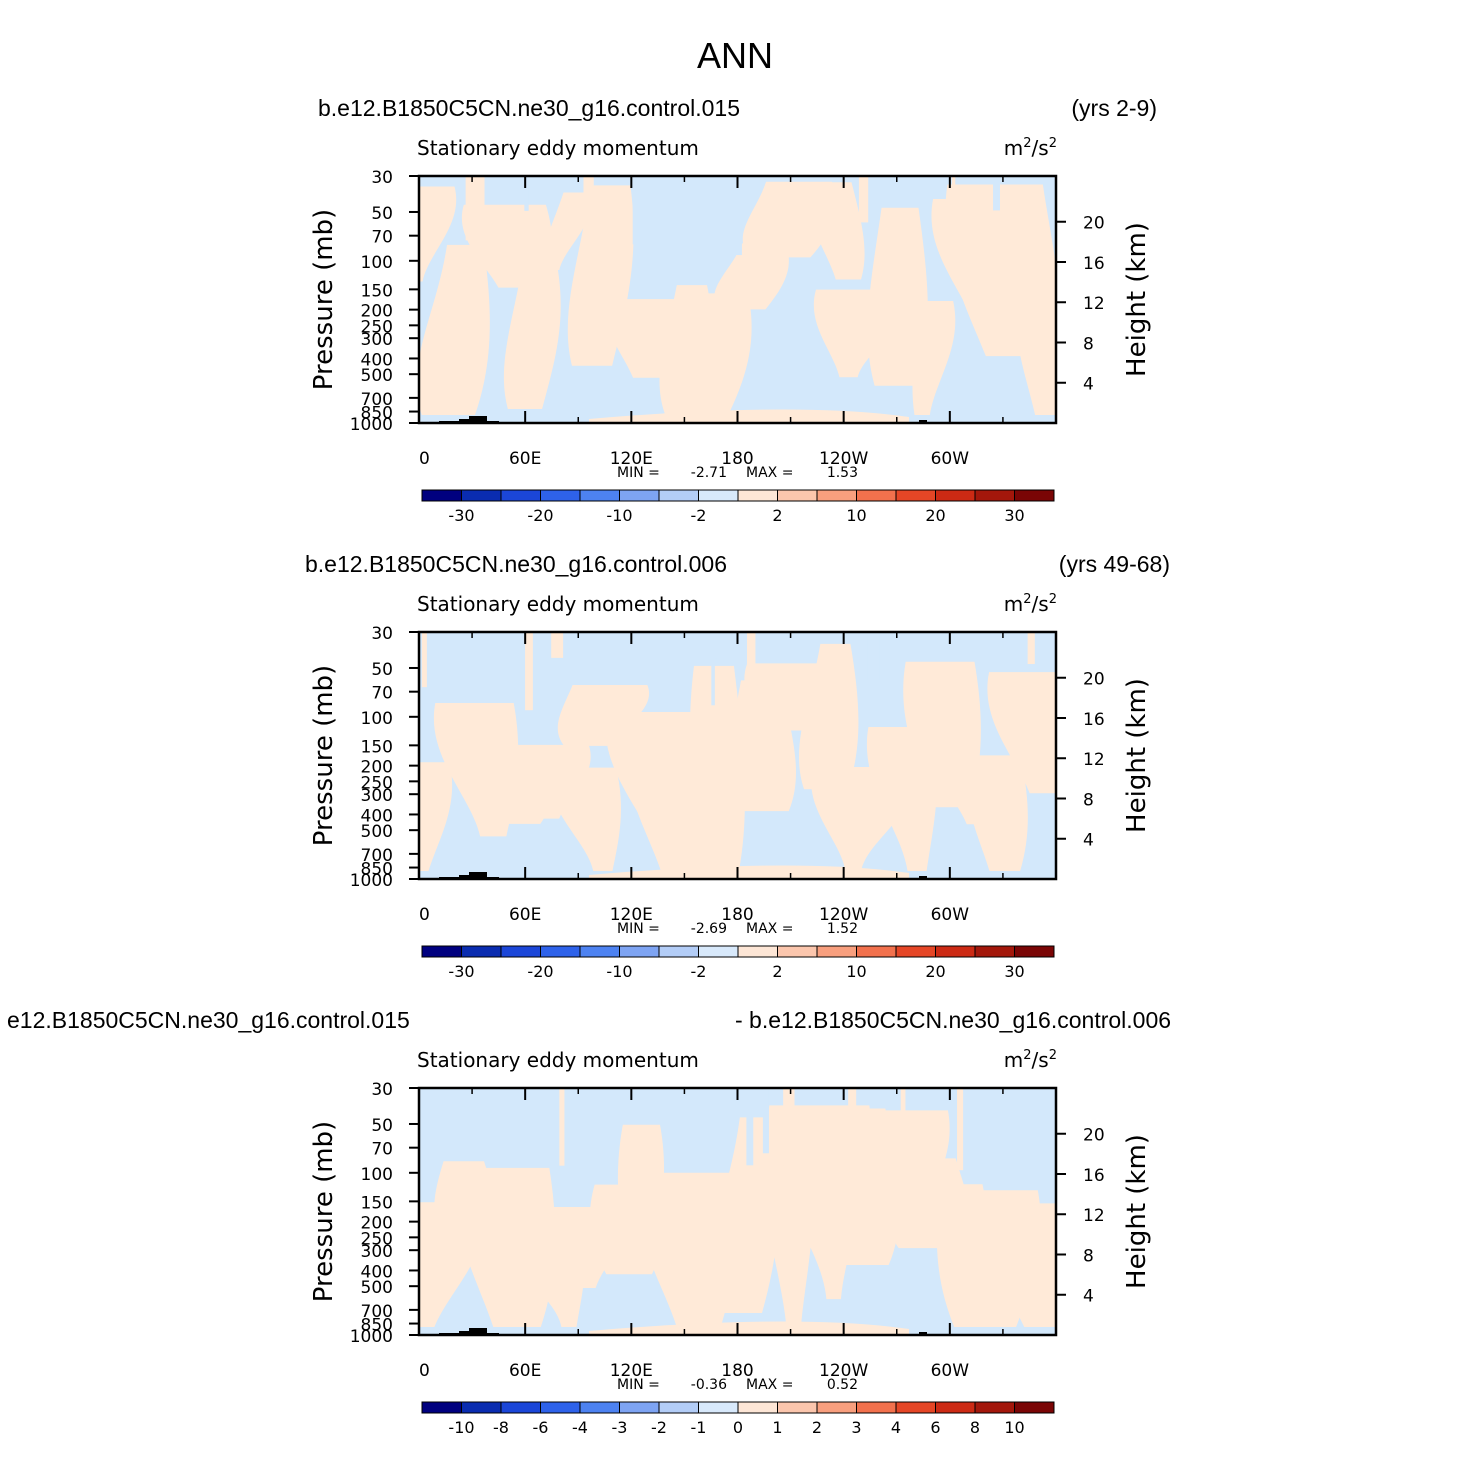 The image size is (1467, 1463). What do you see at coordinates (580, 1427) in the screenshot?
I see `colorbar-label: -4` at bounding box center [580, 1427].